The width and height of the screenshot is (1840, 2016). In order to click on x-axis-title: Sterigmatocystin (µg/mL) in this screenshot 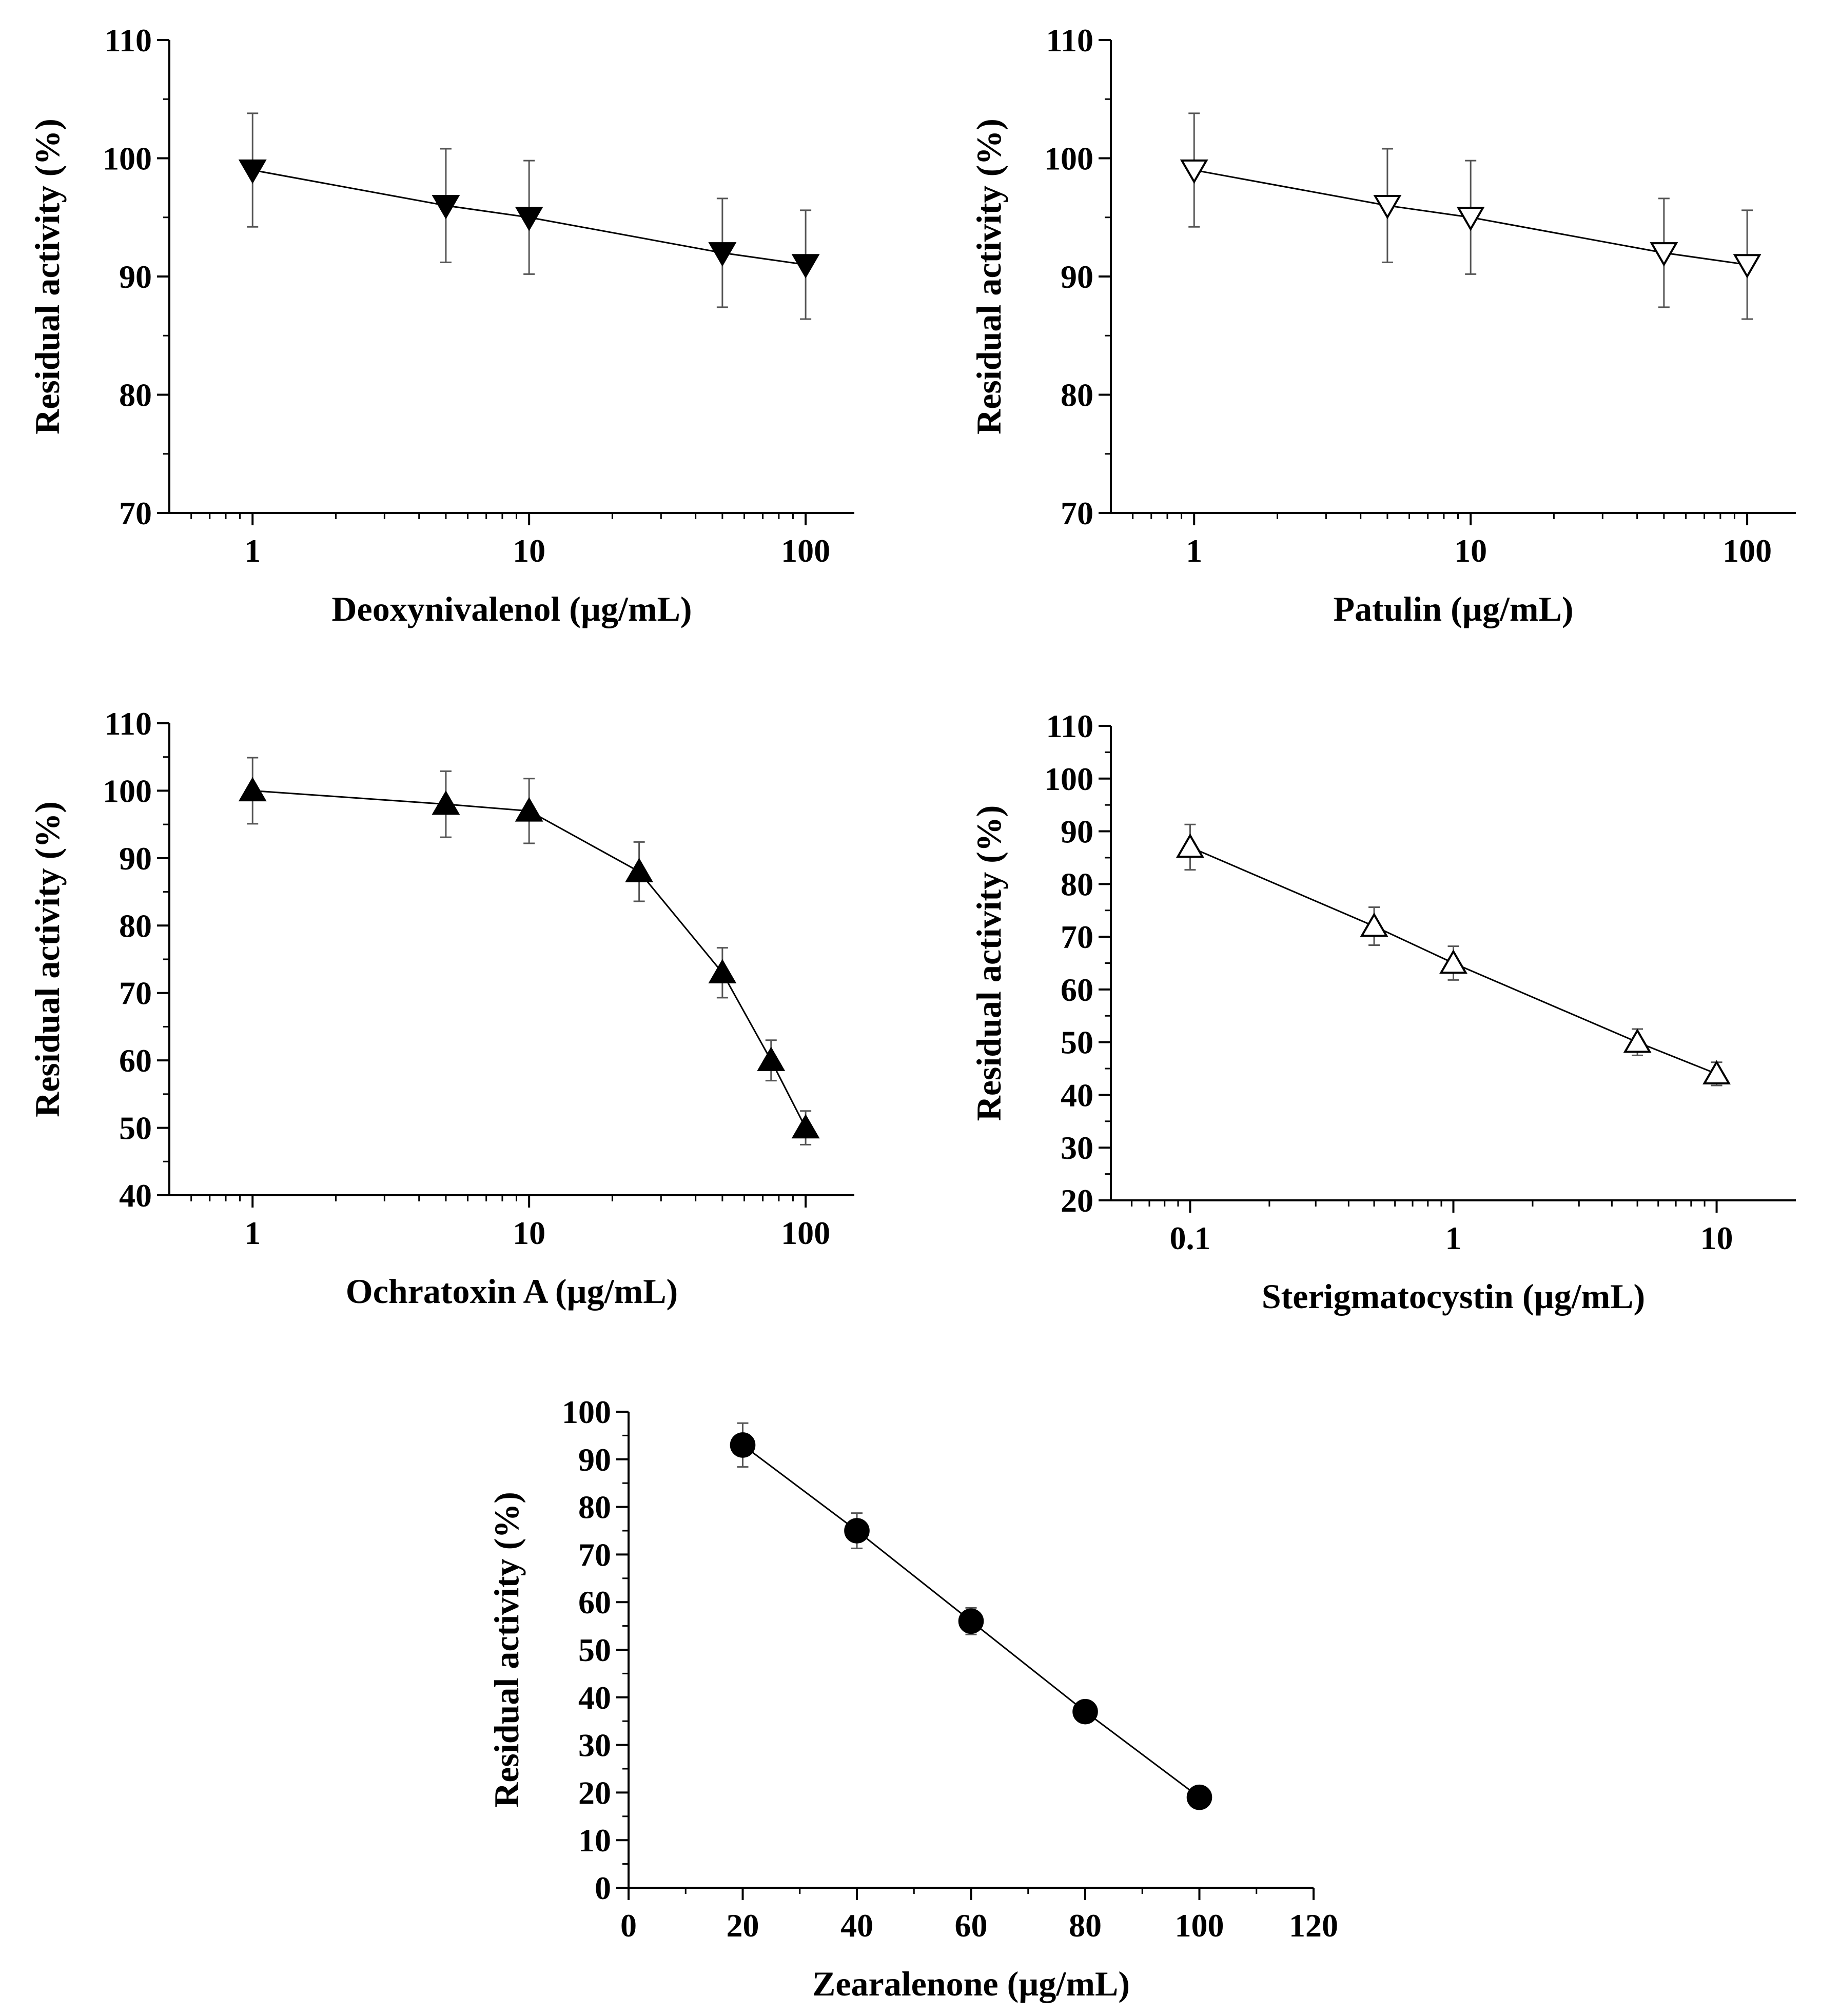, I will do `click(1453, 1296)`.